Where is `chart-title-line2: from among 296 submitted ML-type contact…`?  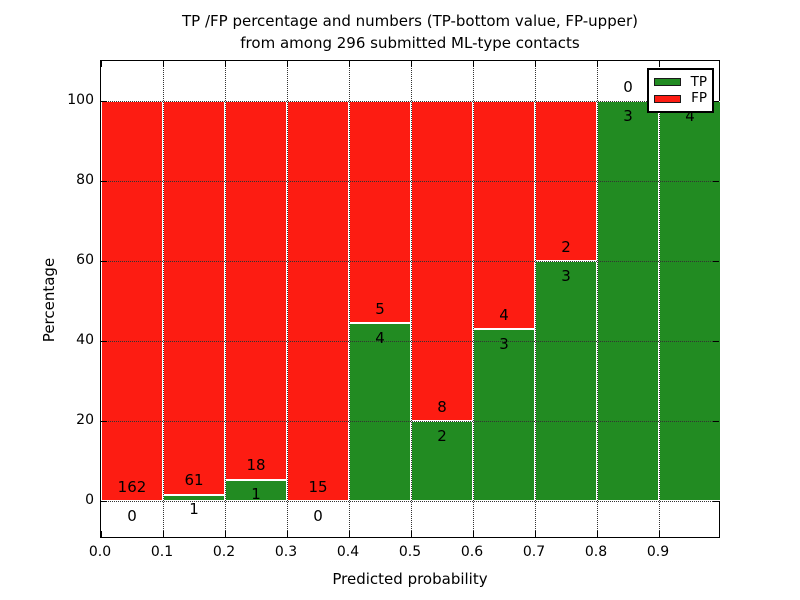
chart-title-line2: from among 296 submitted ML-type contact… is located at coordinates (410, 43).